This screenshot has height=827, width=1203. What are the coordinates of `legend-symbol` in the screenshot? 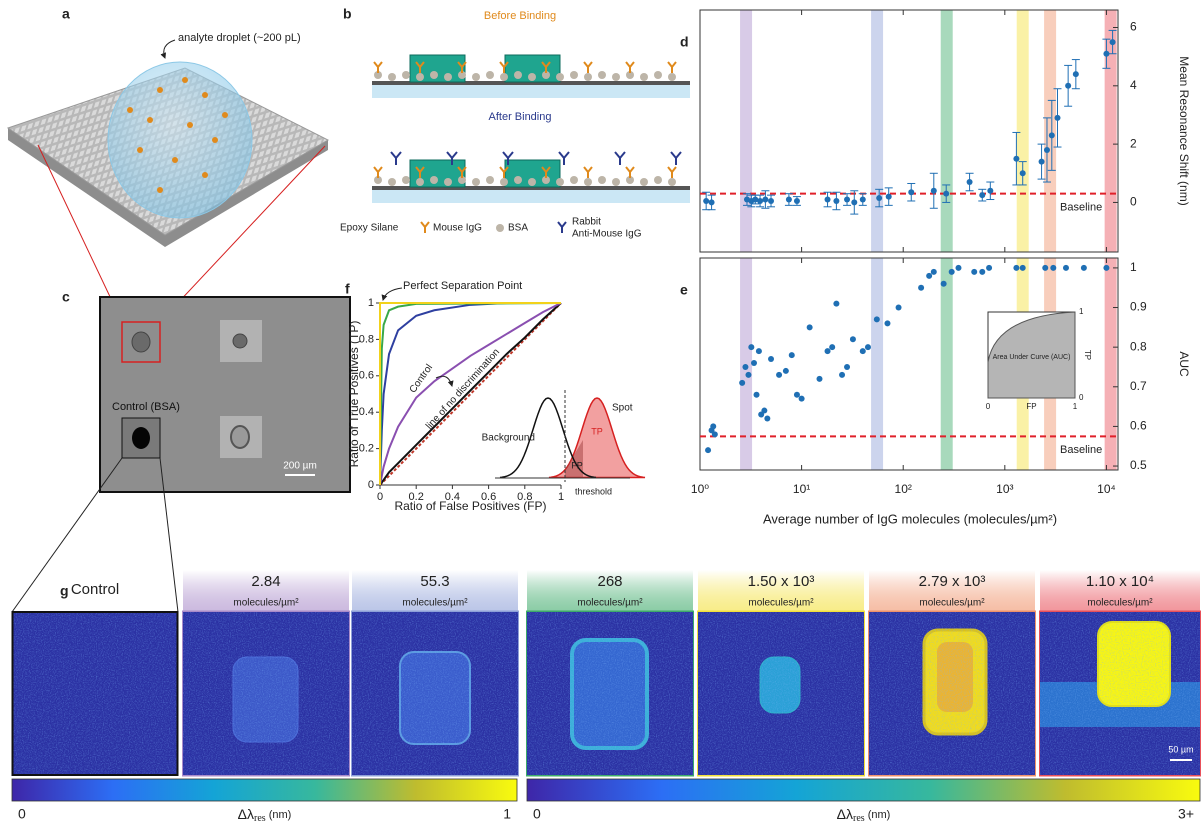 It's located at (562, 227).